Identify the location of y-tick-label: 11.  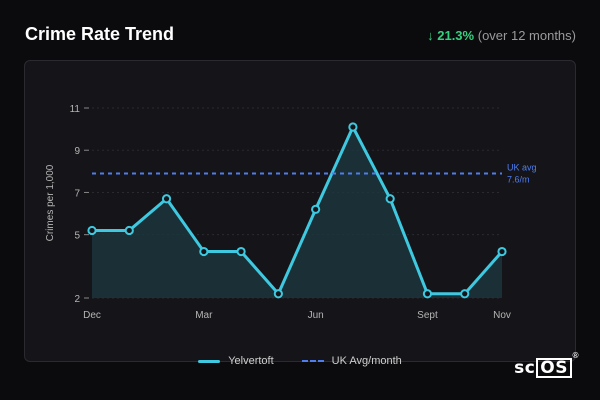
(75, 109).